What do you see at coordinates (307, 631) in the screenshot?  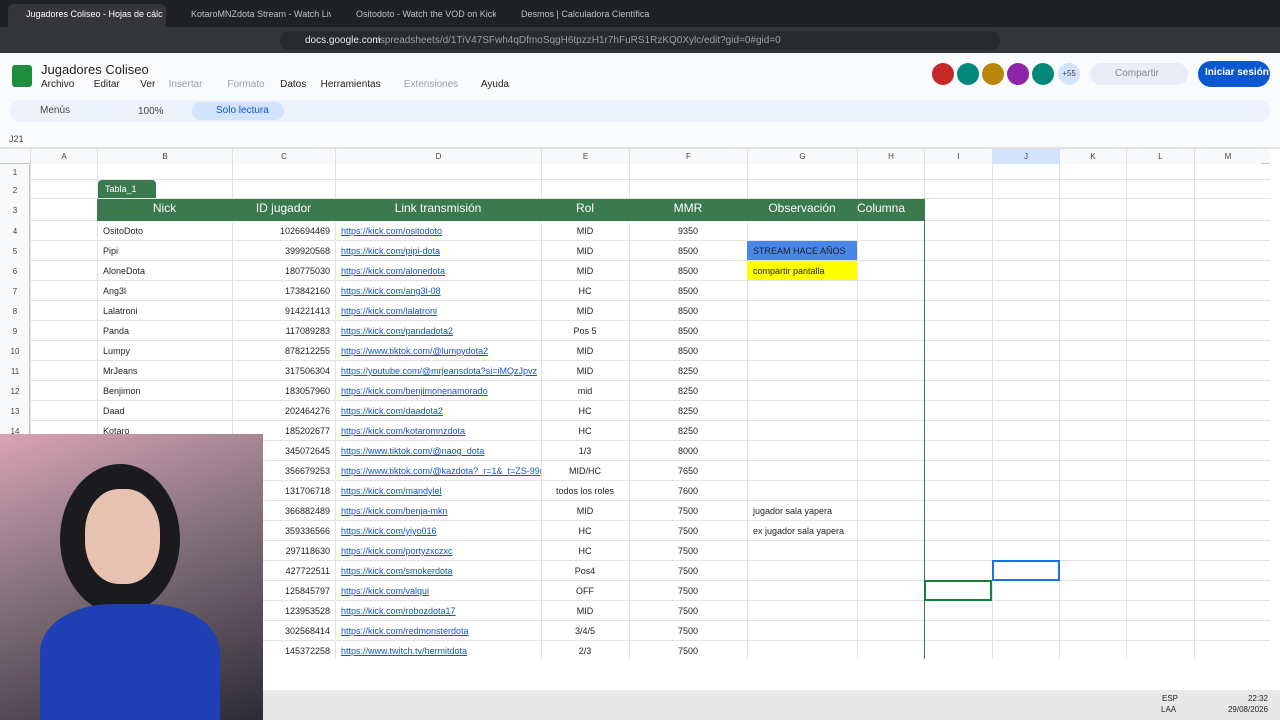 I see `cell-id: 302568414` at bounding box center [307, 631].